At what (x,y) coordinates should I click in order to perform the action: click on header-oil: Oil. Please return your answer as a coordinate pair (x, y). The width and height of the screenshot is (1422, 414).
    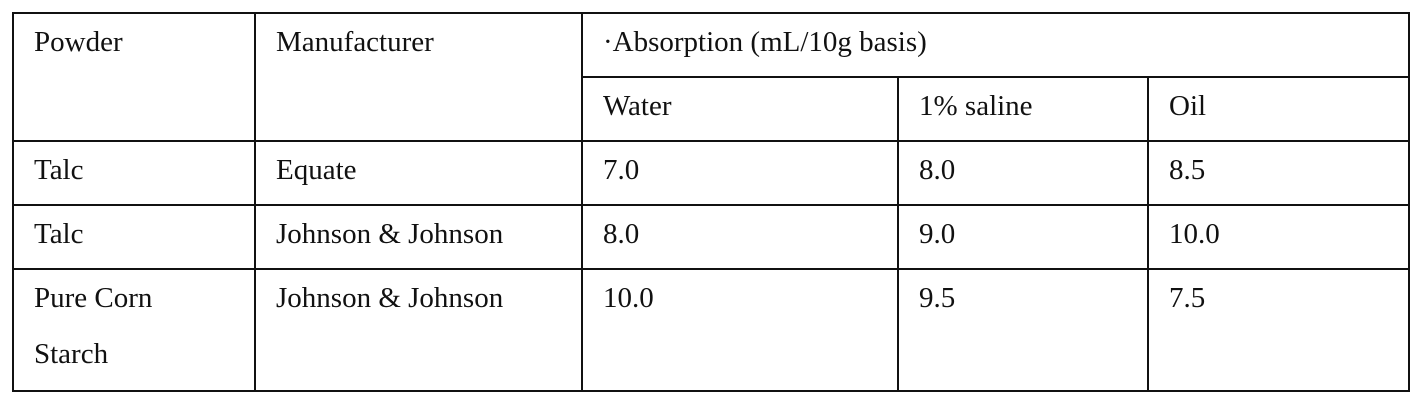
    Looking at the image, I should click on (1278, 109).